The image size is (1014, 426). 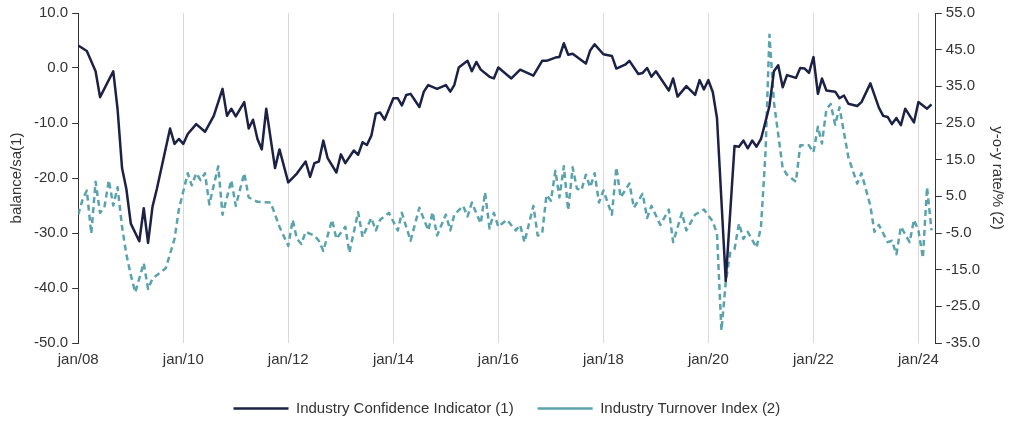 I want to click on y2-tick-label: 5.0, so click(x=956, y=195).